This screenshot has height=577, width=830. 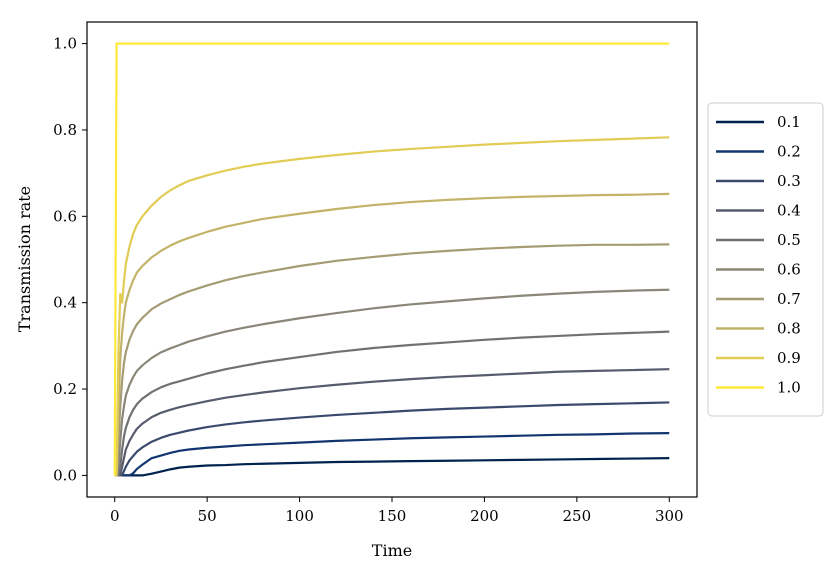 I want to click on y-tick-label: 0.0, so click(x=65, y=475).